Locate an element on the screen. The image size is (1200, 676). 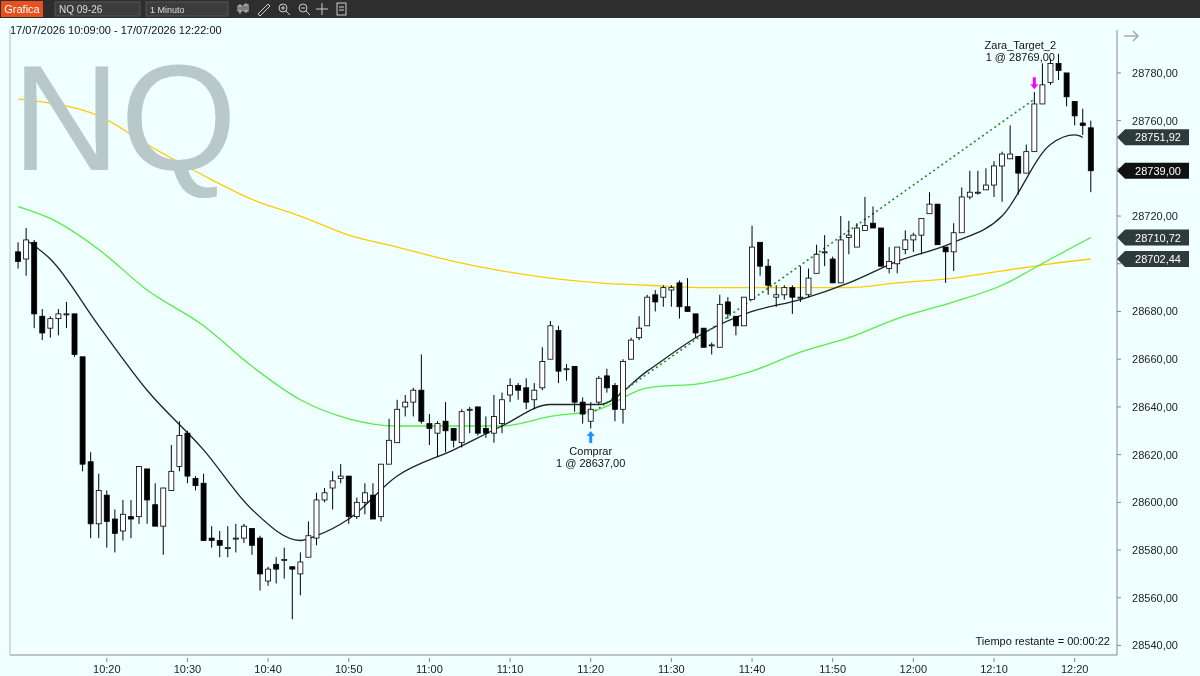
x-tick-label: 12:20 is located at coordinates (1074, 669).